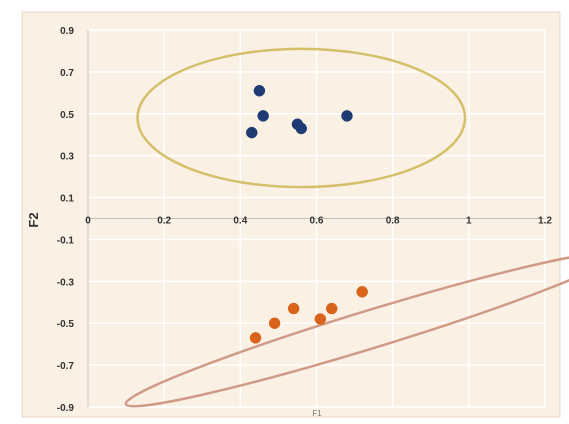 The image size is (569, 424). I want to click on y-tick-label: -0.1, so click(66, 240).